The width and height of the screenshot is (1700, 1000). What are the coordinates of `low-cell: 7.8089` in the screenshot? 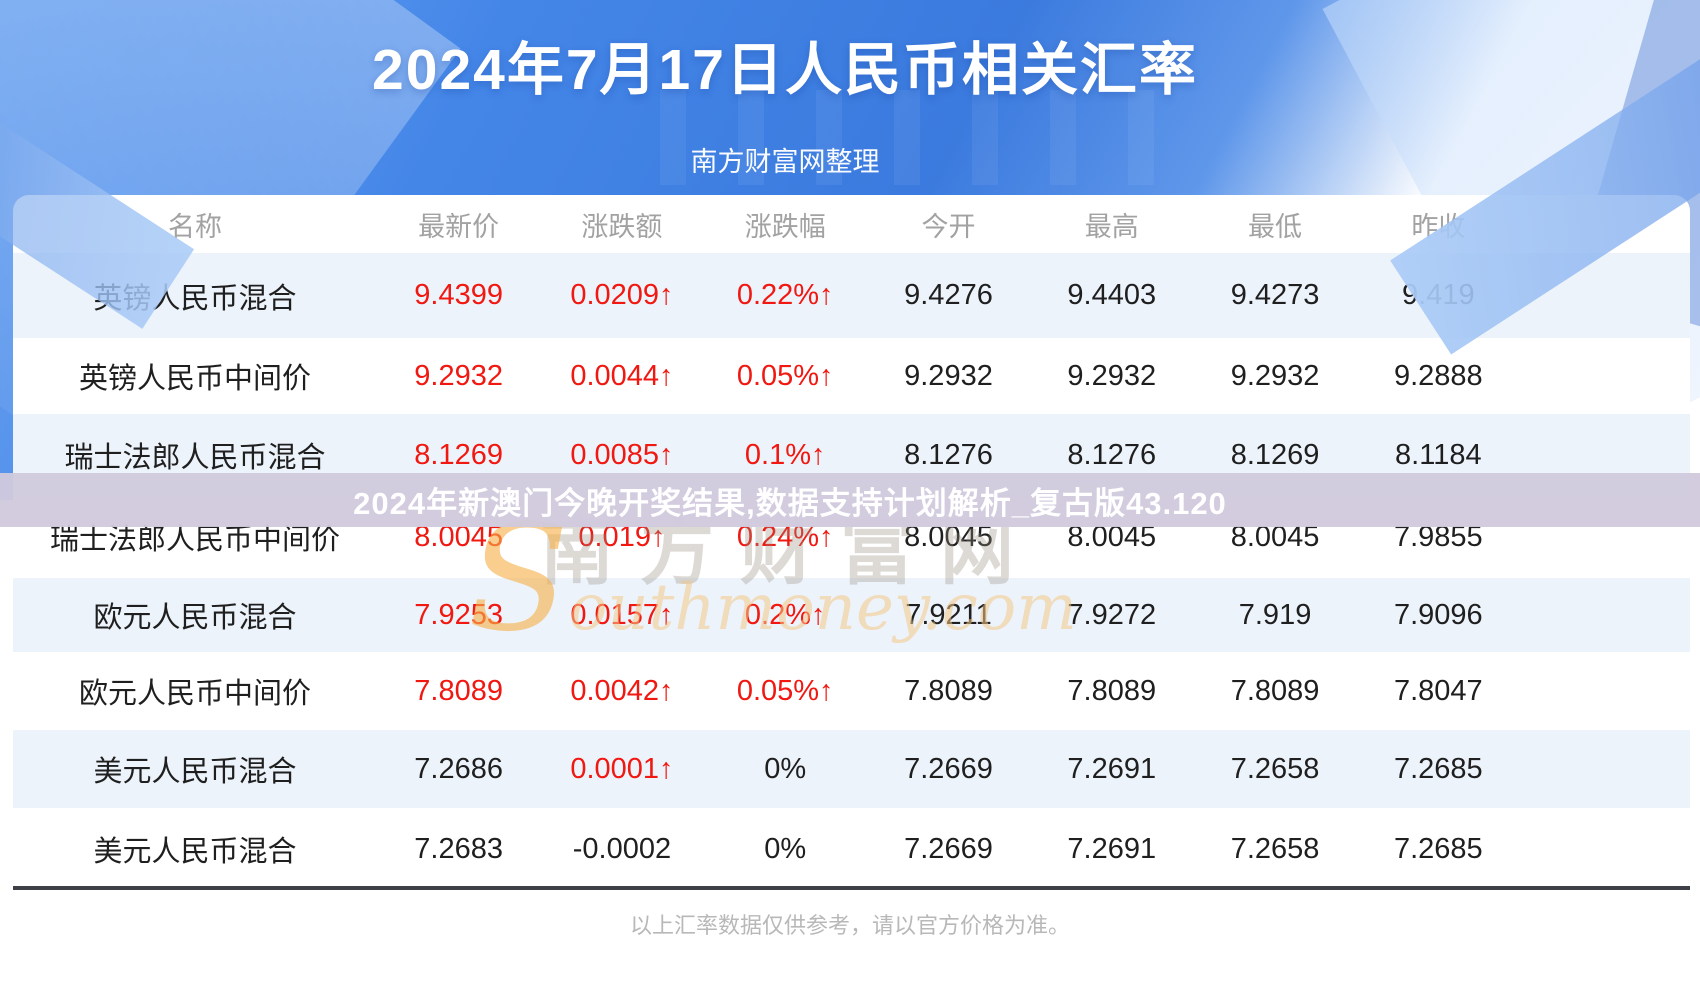 It's located at (1275, 690).